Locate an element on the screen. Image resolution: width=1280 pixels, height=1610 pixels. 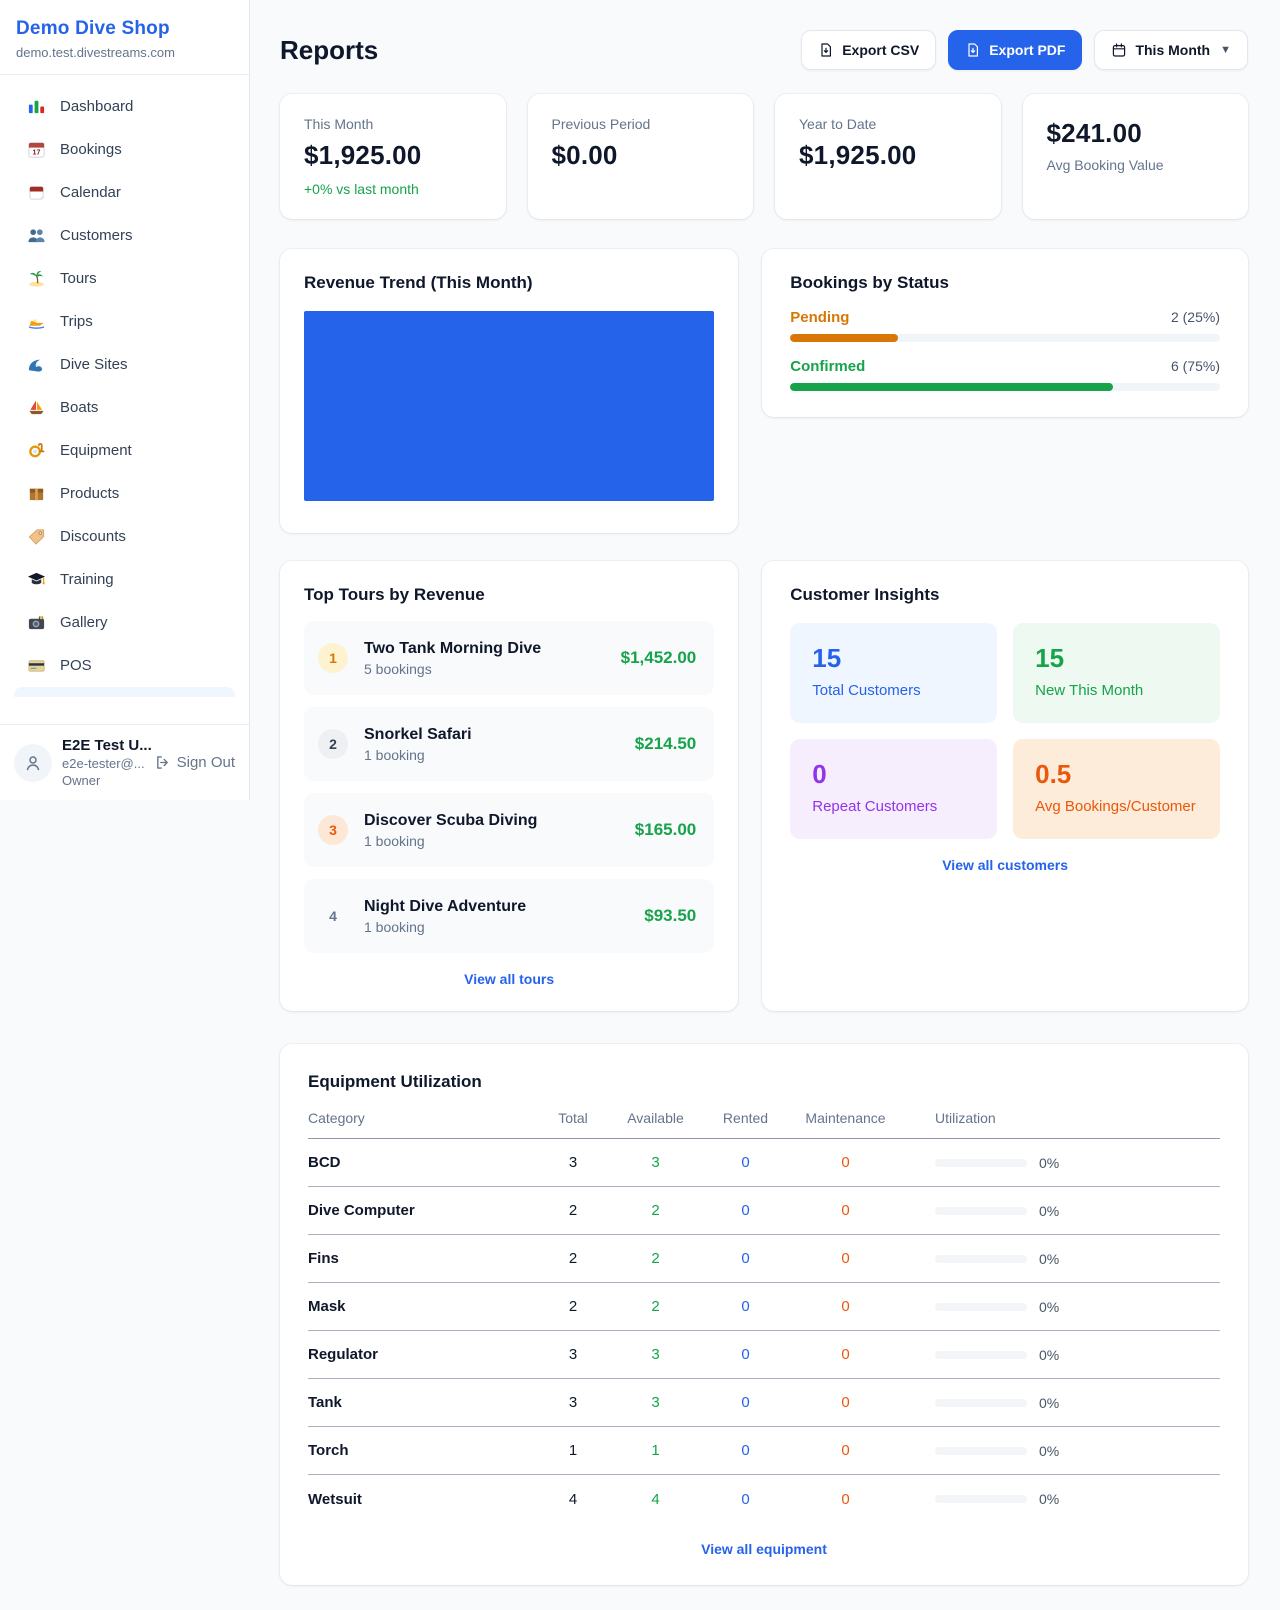
utilization-percent: 0% is located at coordinates (1049, 1354).